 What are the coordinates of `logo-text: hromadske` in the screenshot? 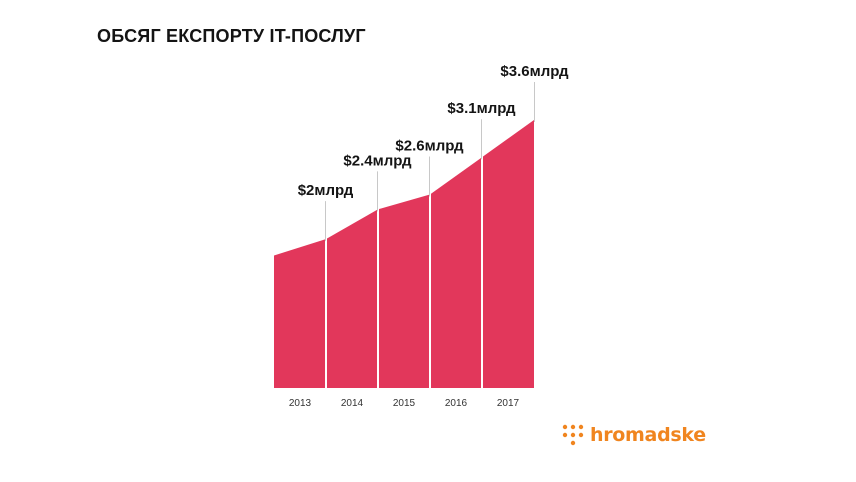 It's located at (648, 434).